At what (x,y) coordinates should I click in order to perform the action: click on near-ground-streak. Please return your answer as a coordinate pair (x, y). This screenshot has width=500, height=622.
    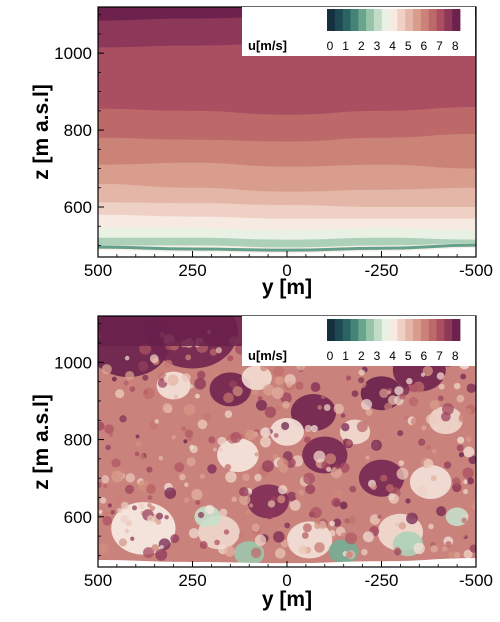
    Looking at the image, I should click on (287, 247).